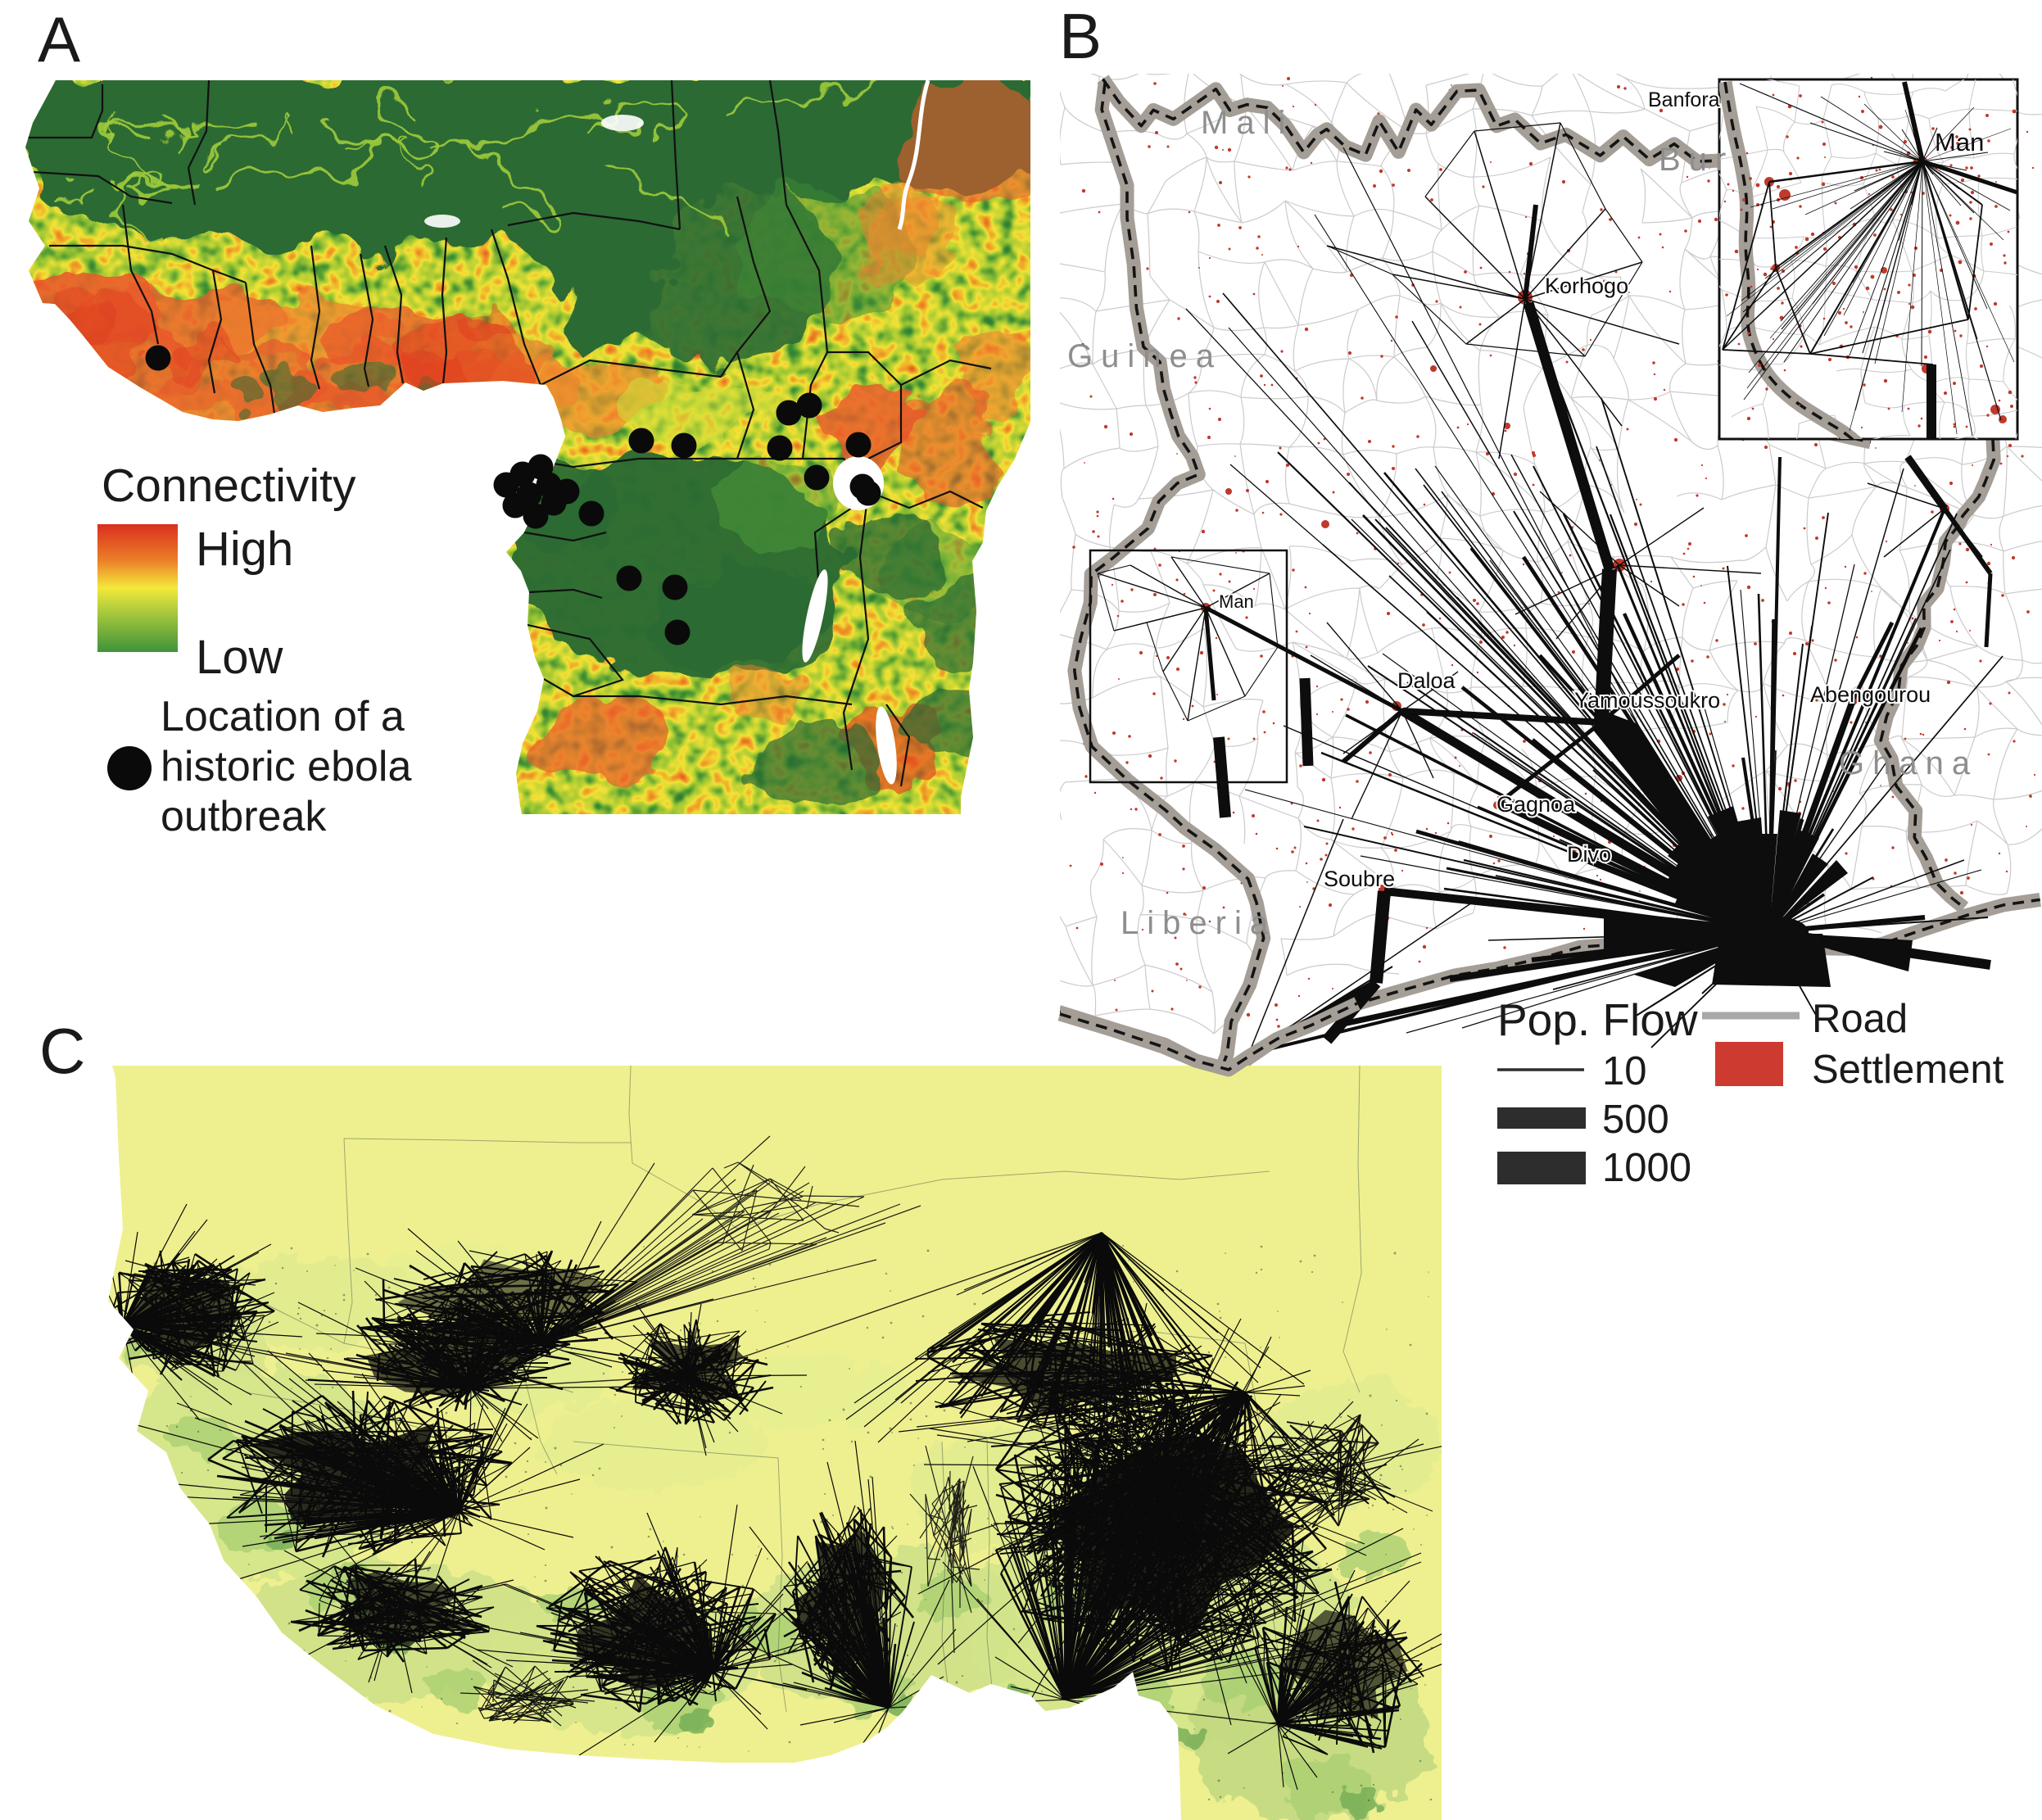 This screenshot has height=1820, width=2042. What do you see at coordinates (1536, 804) in the screenshot?
I see `svg-text: Gagnoa` at bounding box center [1536, 804].